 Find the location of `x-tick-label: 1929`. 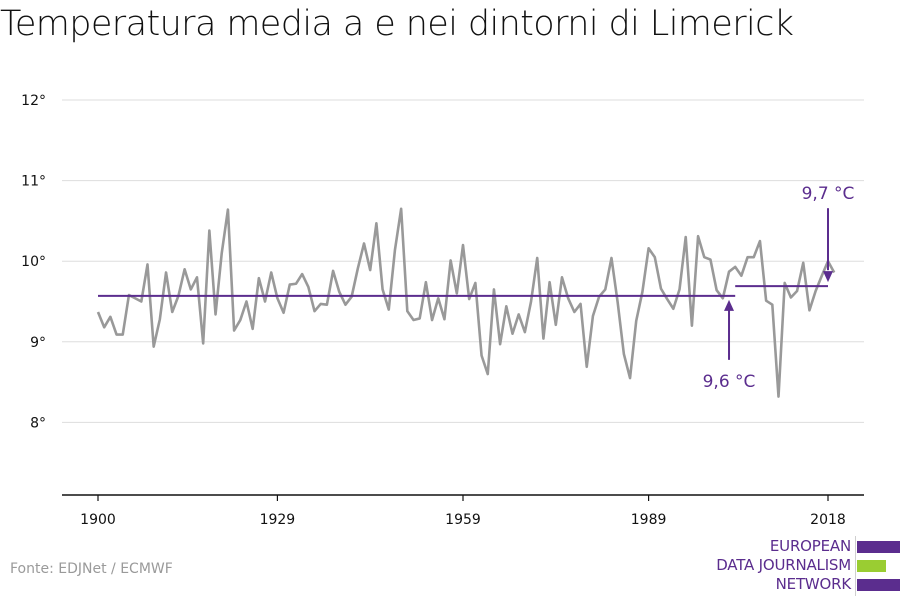

x-tick-label: 1929 is located at coordinates (278, 520).